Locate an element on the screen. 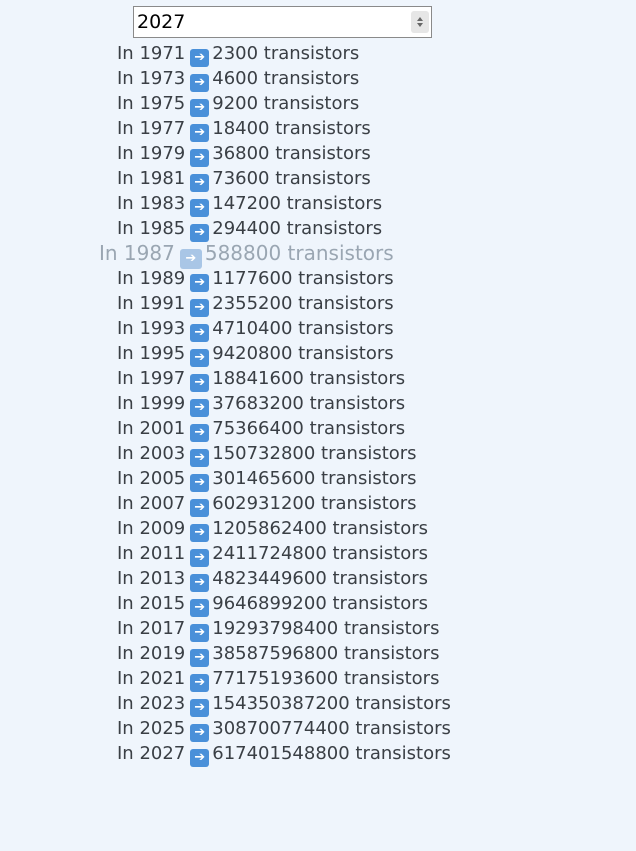  year-label: In 2027 is located at coordinates (151, 753).